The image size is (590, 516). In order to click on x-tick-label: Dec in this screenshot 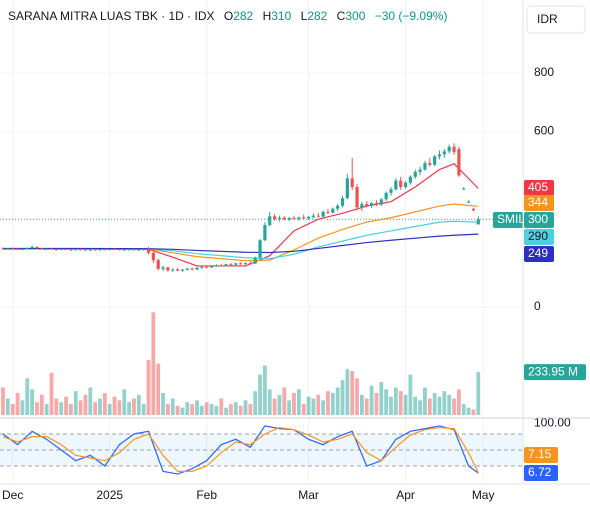, I will do `click(12, 495)`.